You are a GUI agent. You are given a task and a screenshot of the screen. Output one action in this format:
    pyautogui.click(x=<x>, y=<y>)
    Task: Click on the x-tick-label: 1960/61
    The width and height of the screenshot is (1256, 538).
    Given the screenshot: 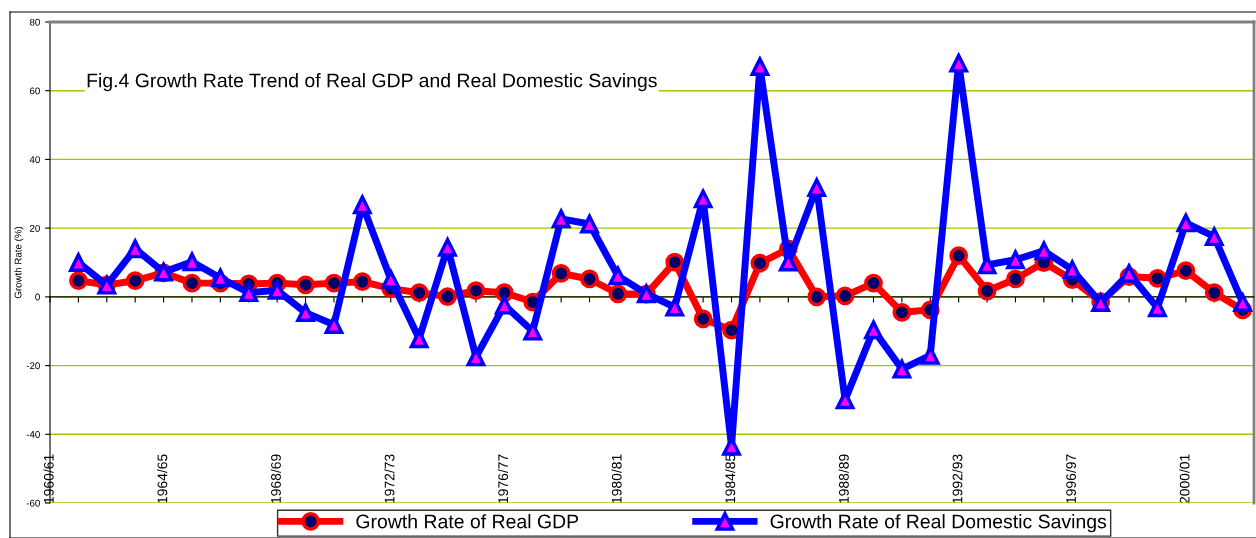 What is the action you would take?
    pyautogui.click(x=48, y=478)
    